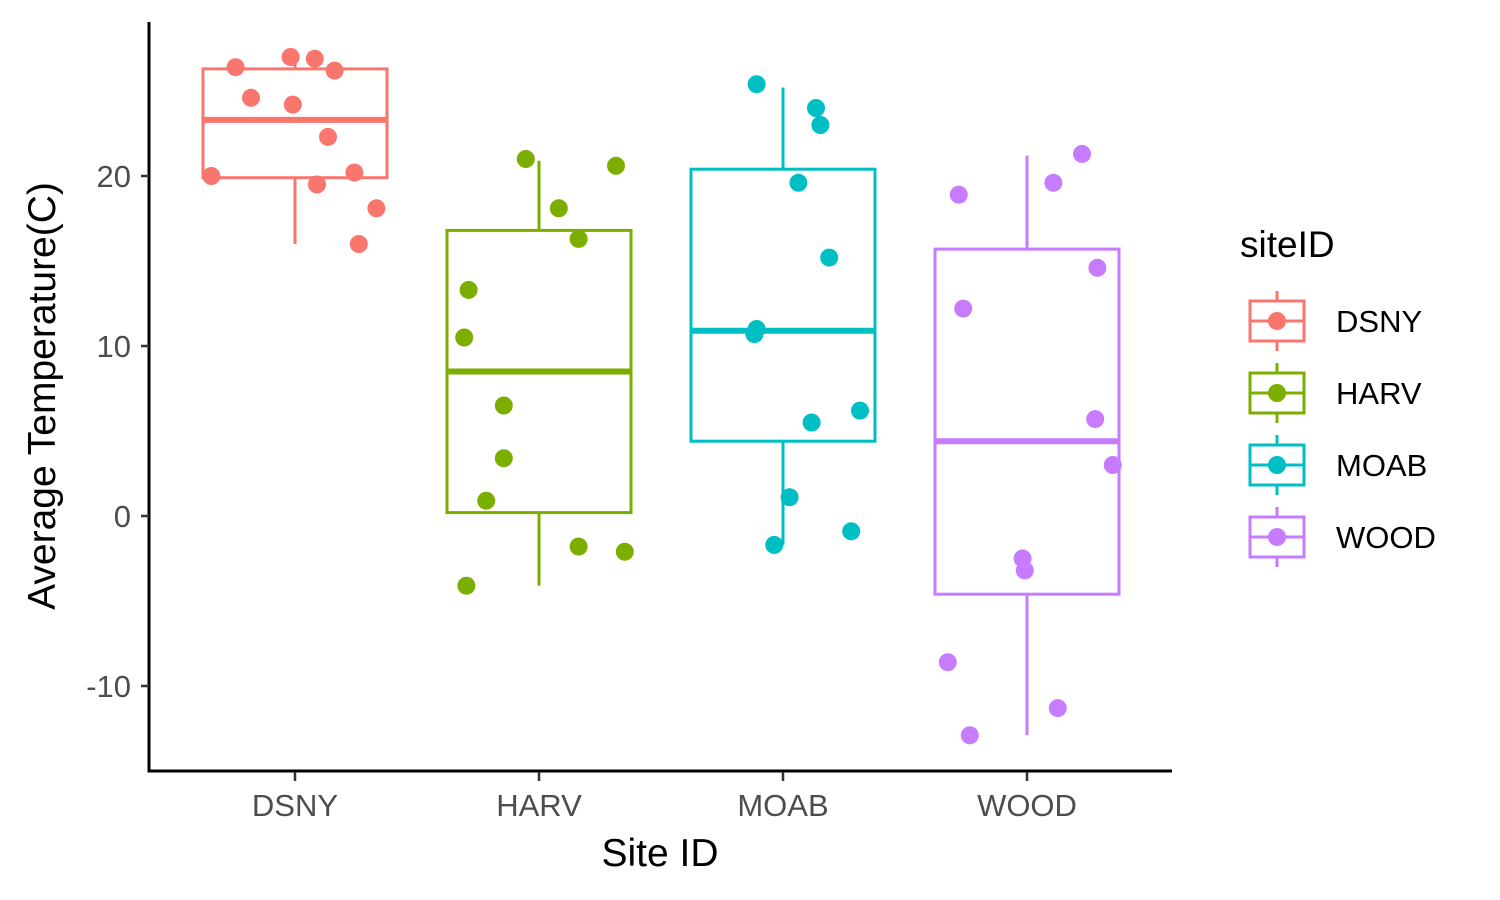 The height and width of the screenshot is (900, 1500). Describe the element at coordinates (664, 797) in the screenshot. I see `x-ticks: DSNY HARV MOAB WOOD` at that location.